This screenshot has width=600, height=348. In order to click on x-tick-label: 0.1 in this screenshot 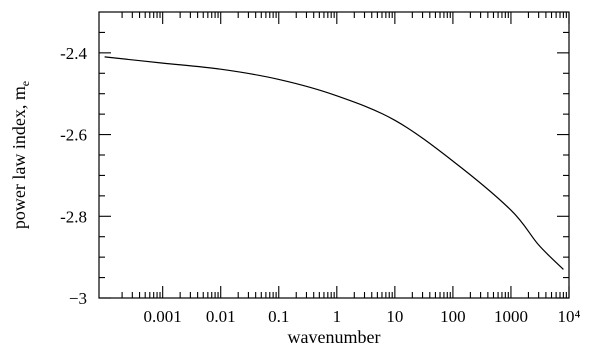, I will do `click(278, 316)`.